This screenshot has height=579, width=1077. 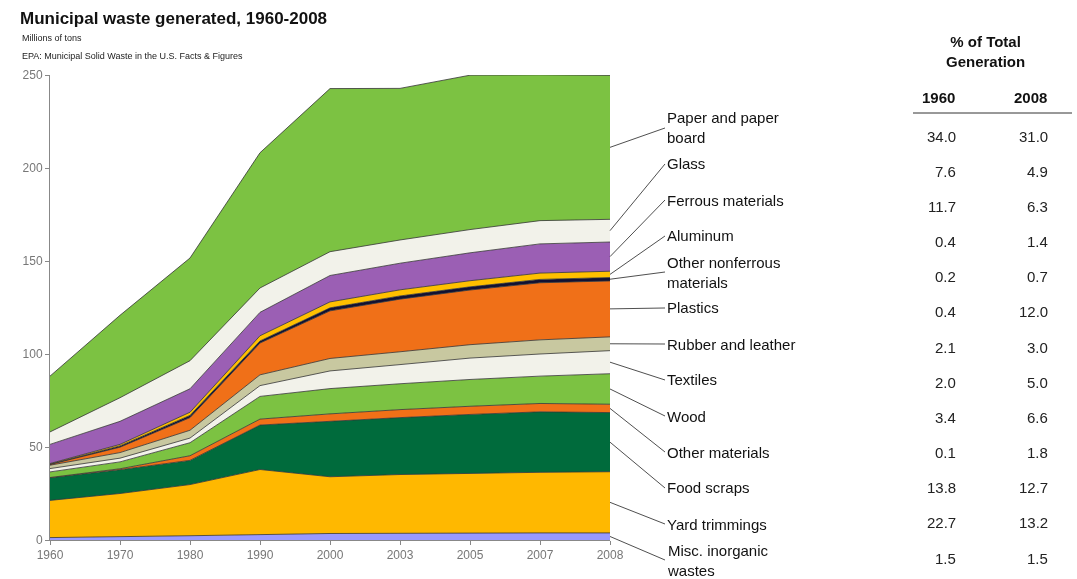 I want to click on text: Ferrous materials, so click(x=725, y=200).